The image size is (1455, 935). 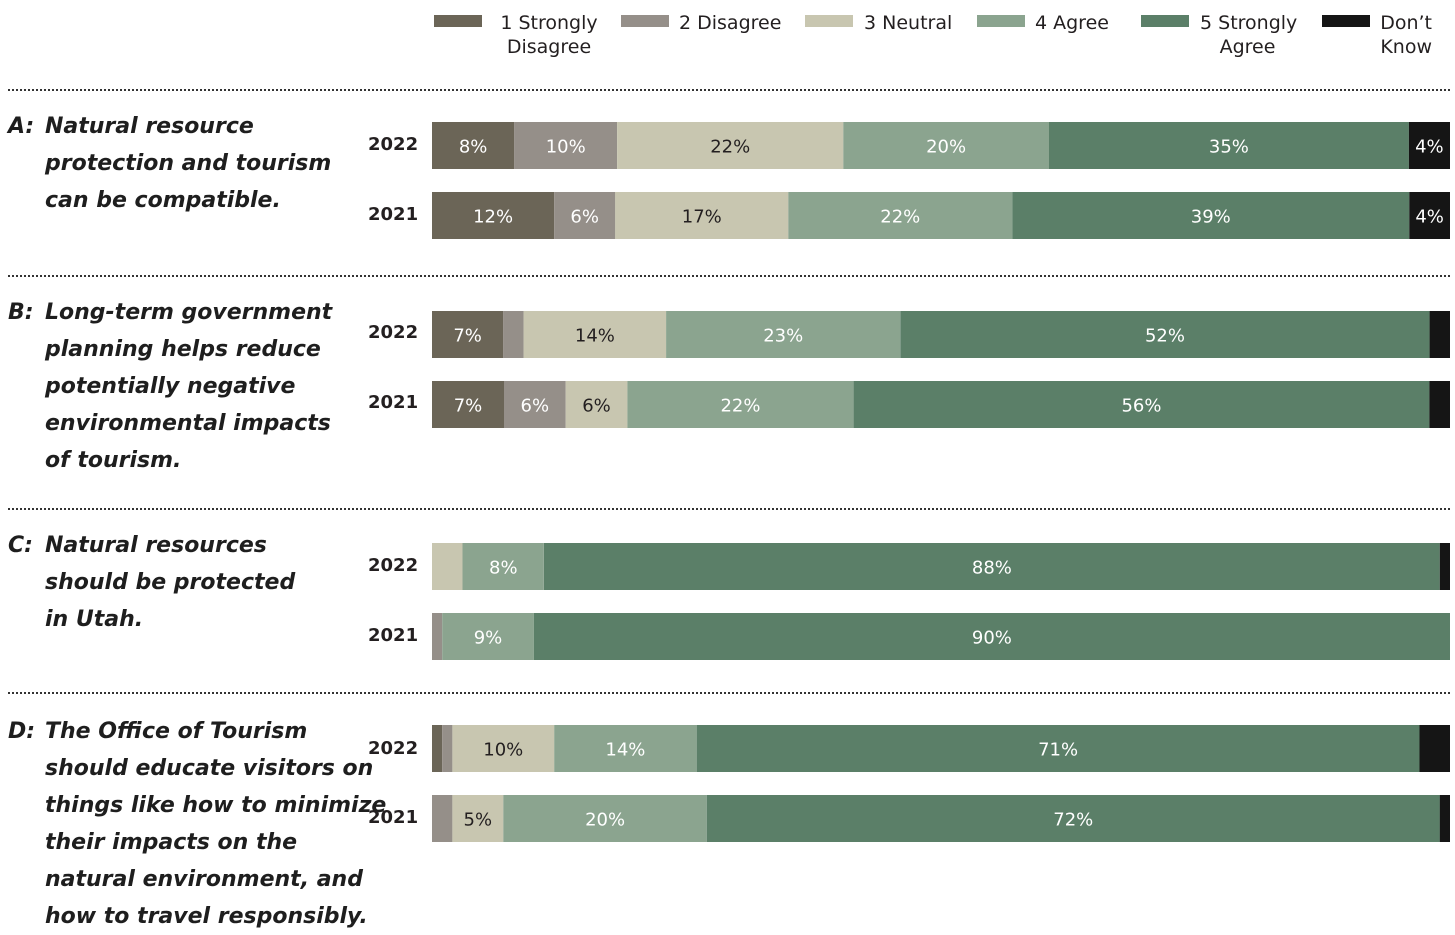 What do you see at coordinates (1406, 35) in the screenshot?
I see `legend-label: Don’t Know` at bounding box center [1406, 35].